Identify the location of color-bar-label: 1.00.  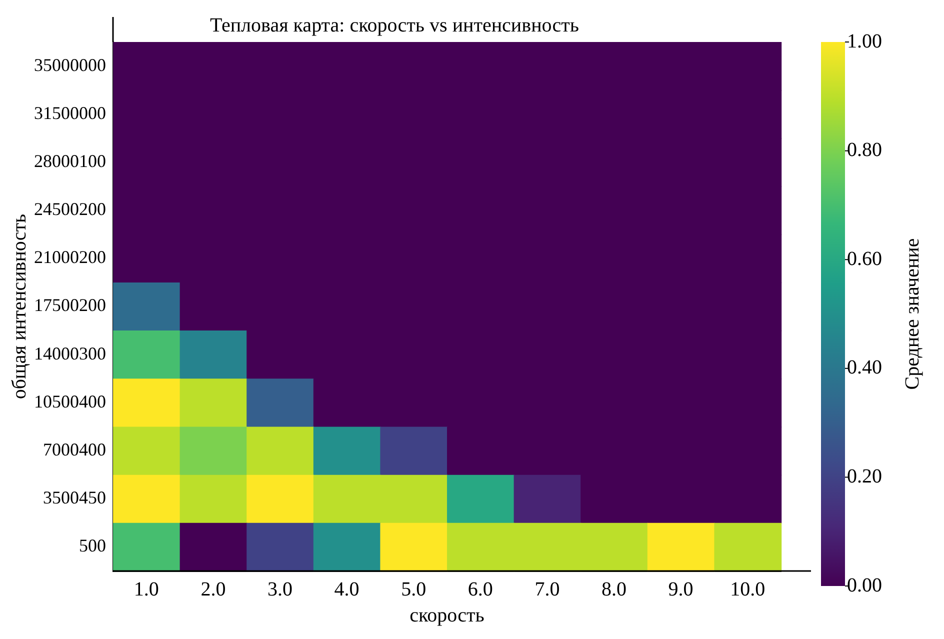
(864, 41).